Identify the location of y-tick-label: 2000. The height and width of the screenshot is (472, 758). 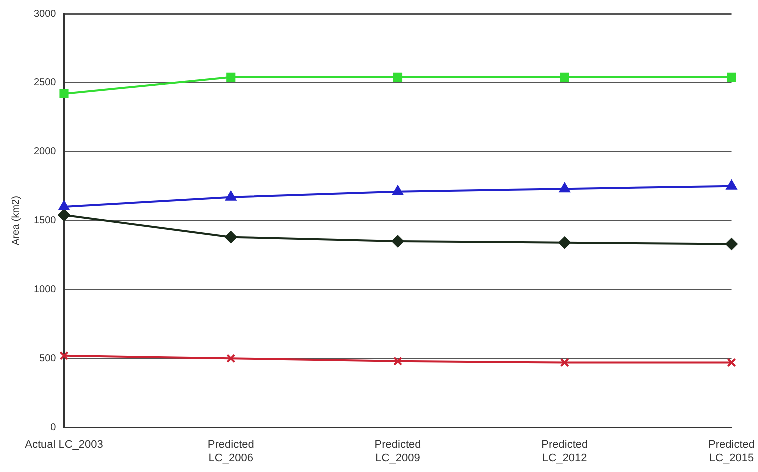
(45, 152).